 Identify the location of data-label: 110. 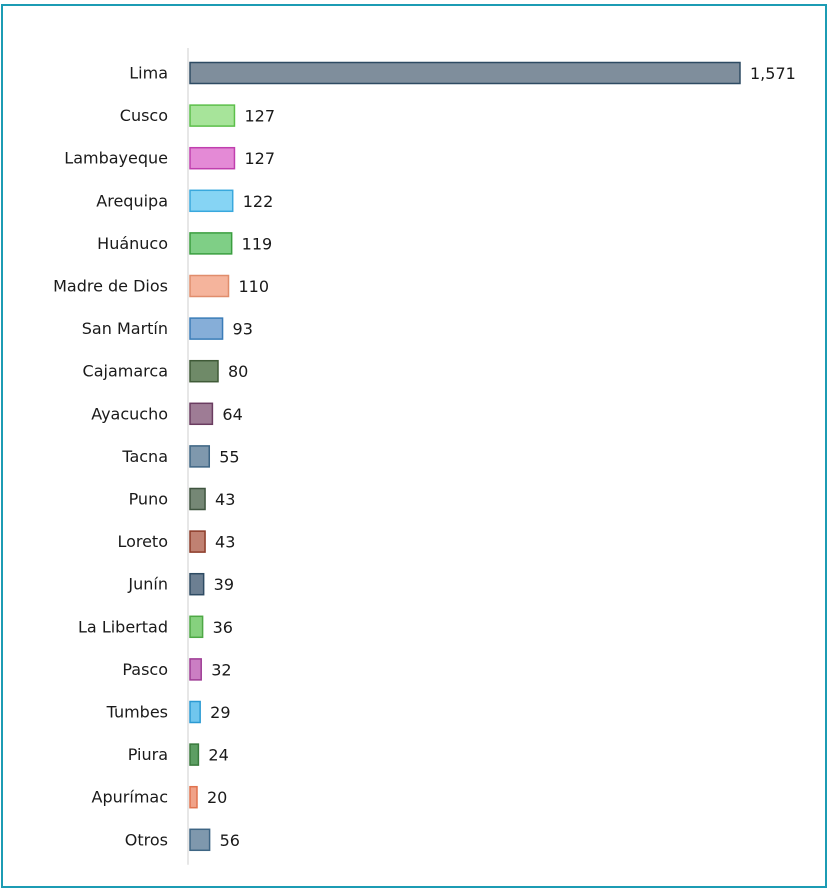
(254, 286).